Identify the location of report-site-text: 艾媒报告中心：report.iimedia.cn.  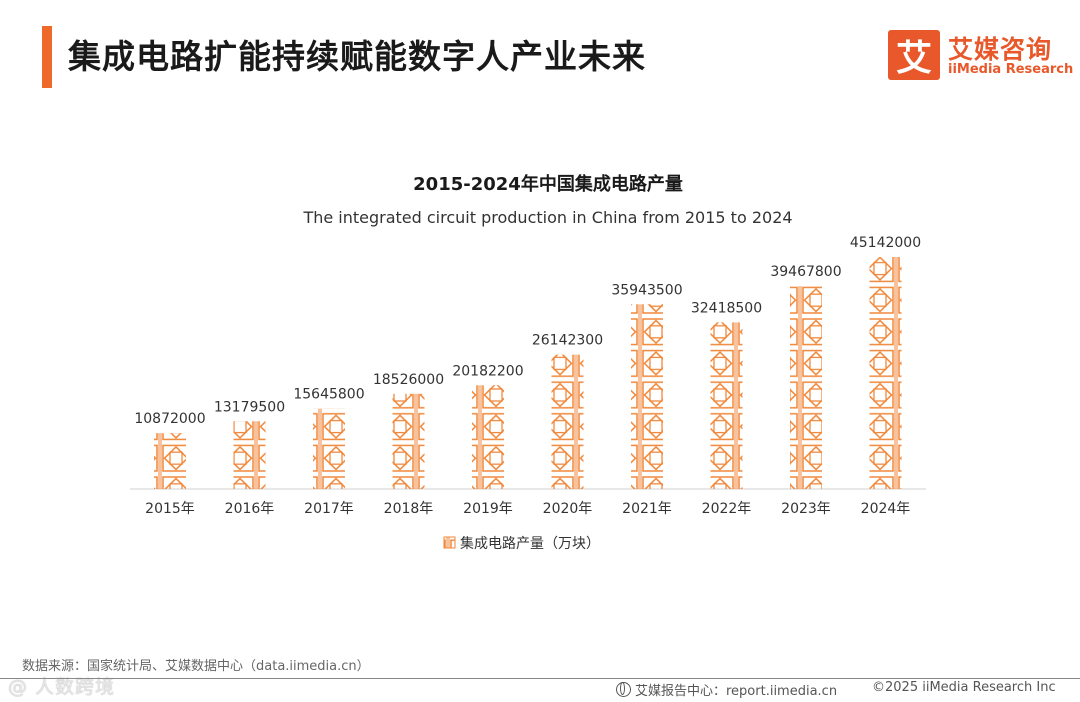
(736, 691).